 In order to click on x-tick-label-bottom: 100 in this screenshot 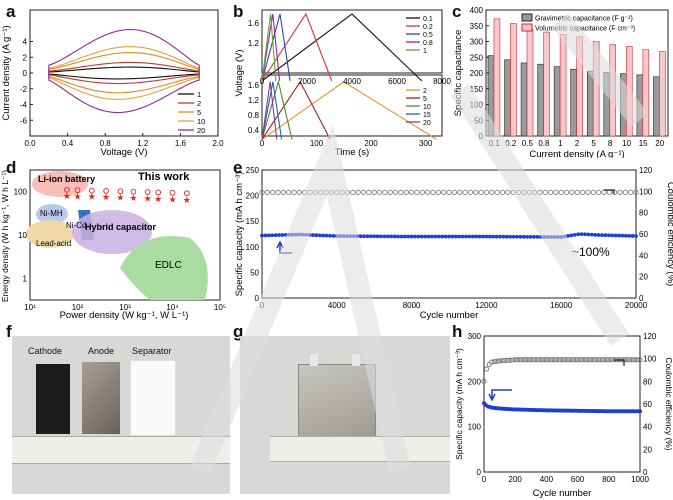, I will do `click(317, 143)`.